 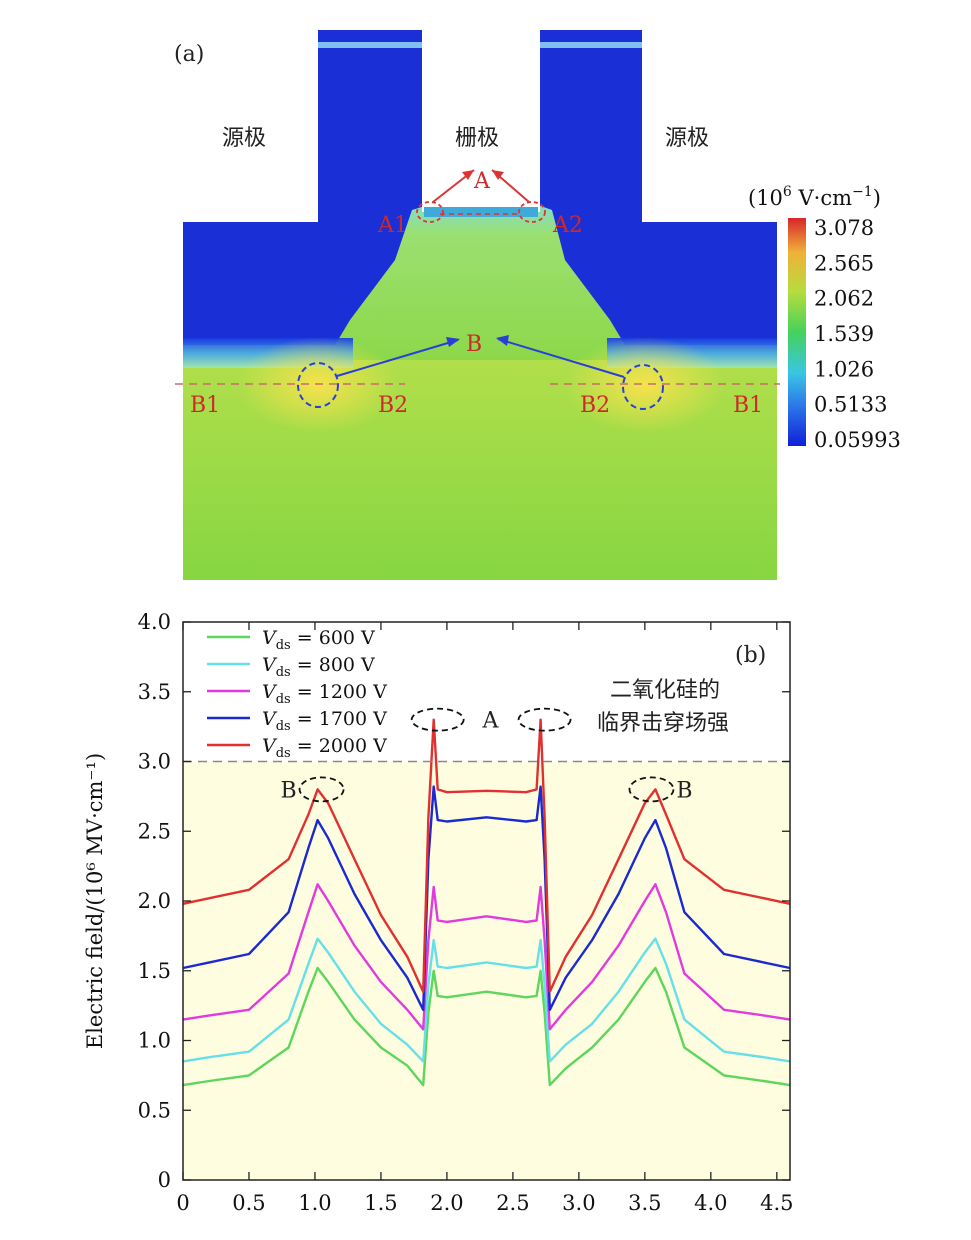 What do you see at coordinates (393, 405) in the screenshot?
I see `label-point-b2-left: B2` at bounding box center [393, 405].